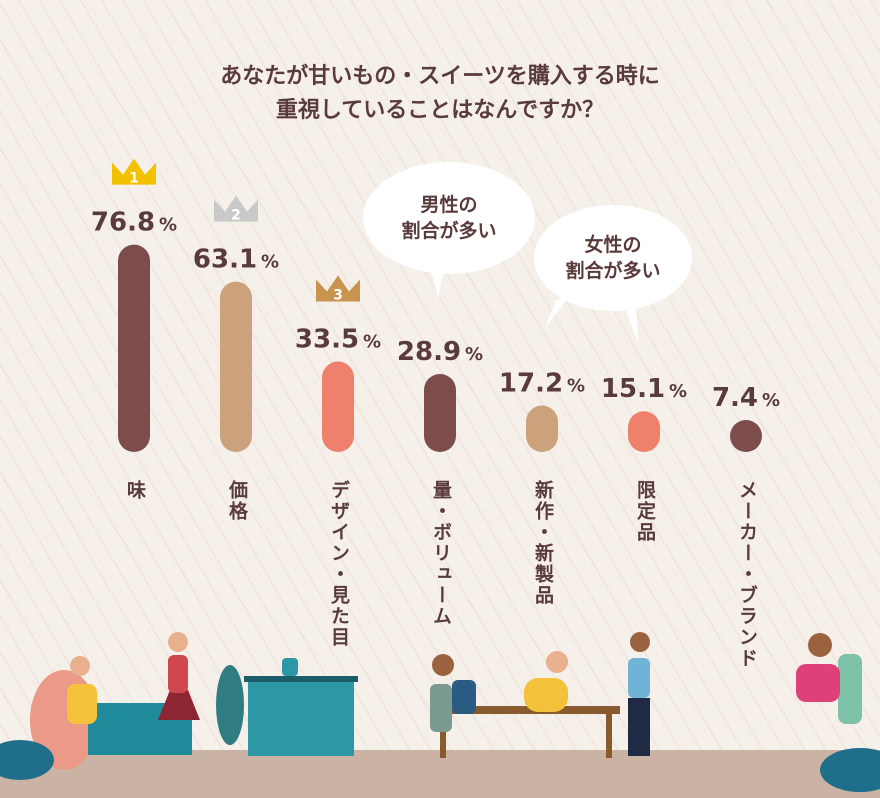  What do you see at coordinates (440, 110) in the screenshot?
I see `title-line-2: 重視していることはなんですか？` at bounding box center [440, 110].